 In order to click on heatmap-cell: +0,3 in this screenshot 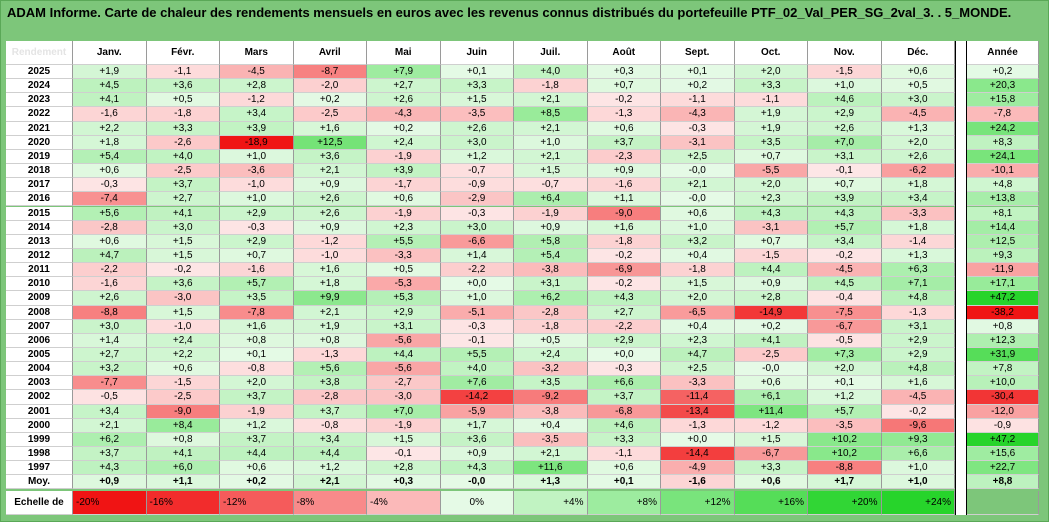, I will do `click(624, 72)`.